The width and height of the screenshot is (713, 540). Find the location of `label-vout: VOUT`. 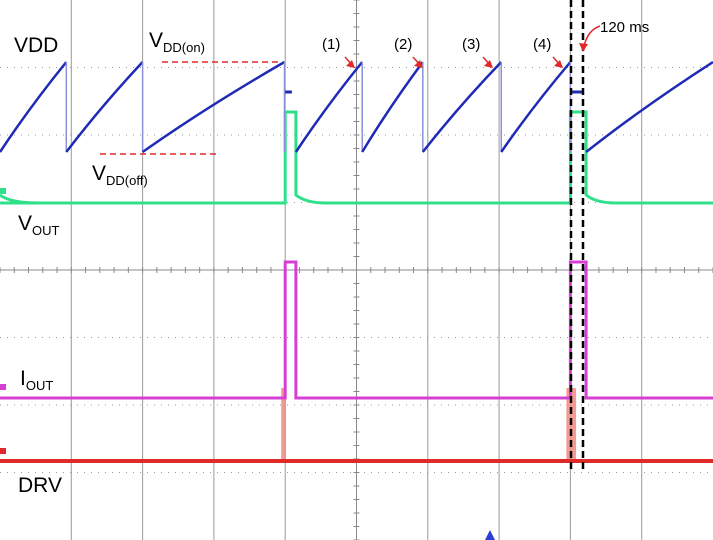

label-vout: VOUT is located at coordinates (39, 225).